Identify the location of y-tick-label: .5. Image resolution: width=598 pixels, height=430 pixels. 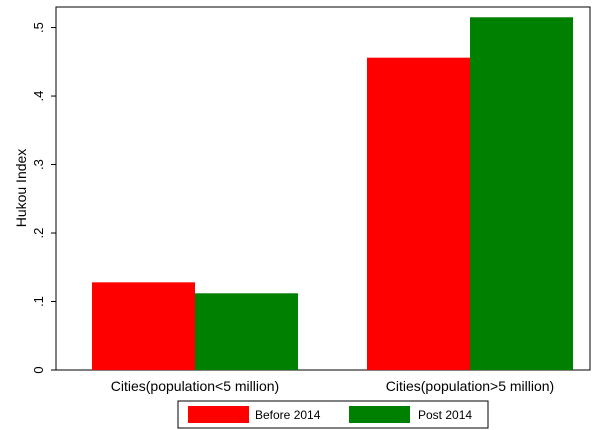
(38, 27).